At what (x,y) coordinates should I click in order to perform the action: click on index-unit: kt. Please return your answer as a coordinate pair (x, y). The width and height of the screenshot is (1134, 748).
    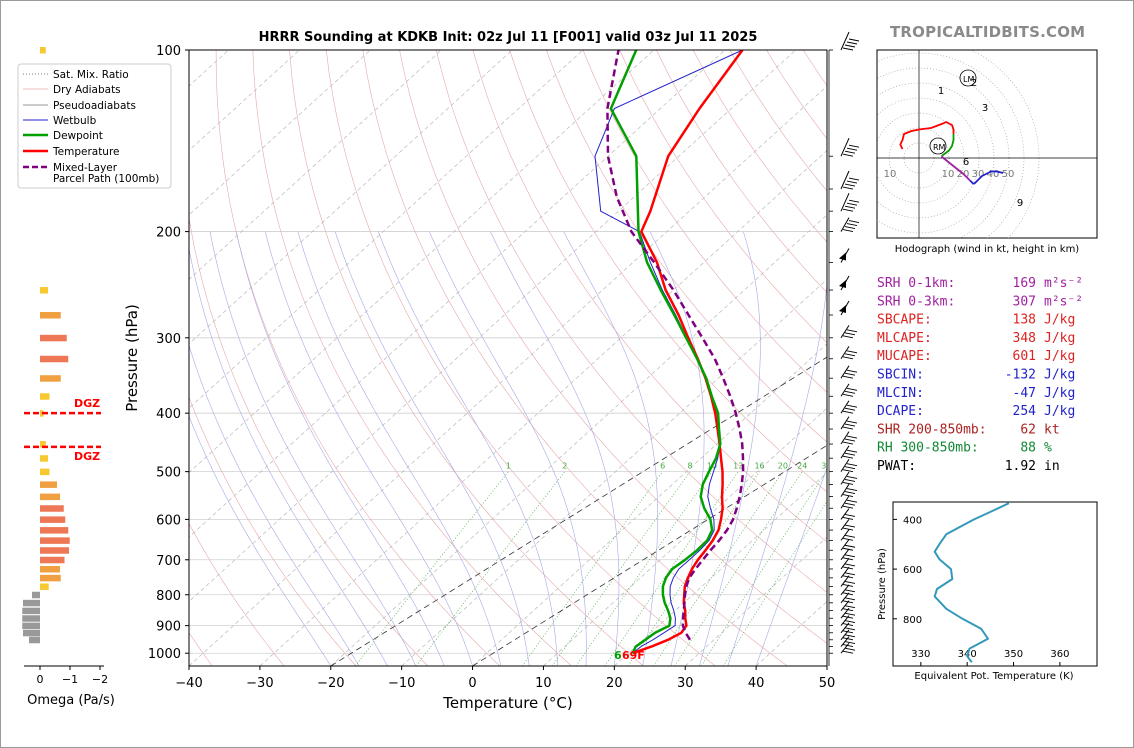
    Looking at the image, I should click on (1052, 429).